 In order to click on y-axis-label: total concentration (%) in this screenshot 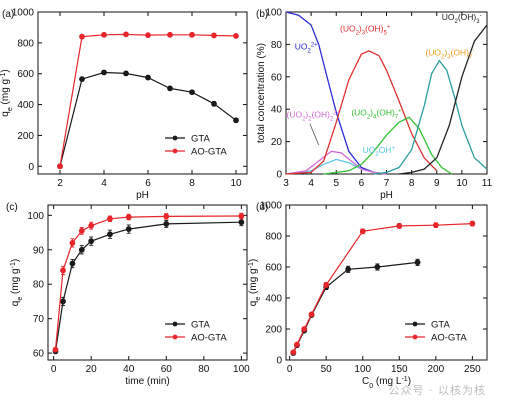, I will do `click(261, 93)`.